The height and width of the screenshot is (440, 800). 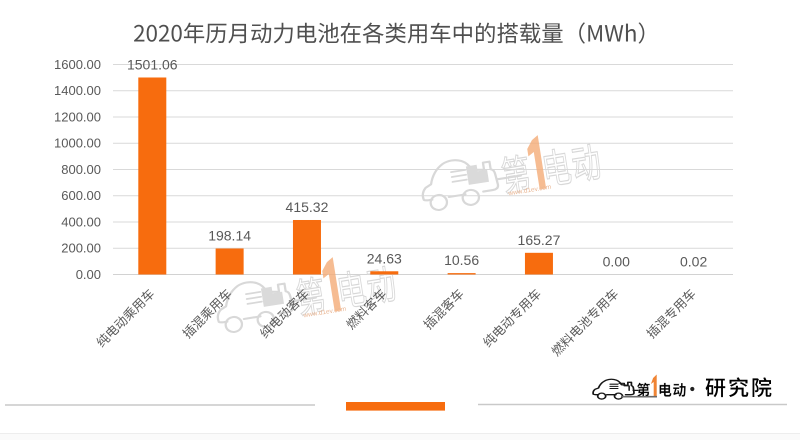 I want to click on svg-text: 600.00, so click(x=81, y=195).